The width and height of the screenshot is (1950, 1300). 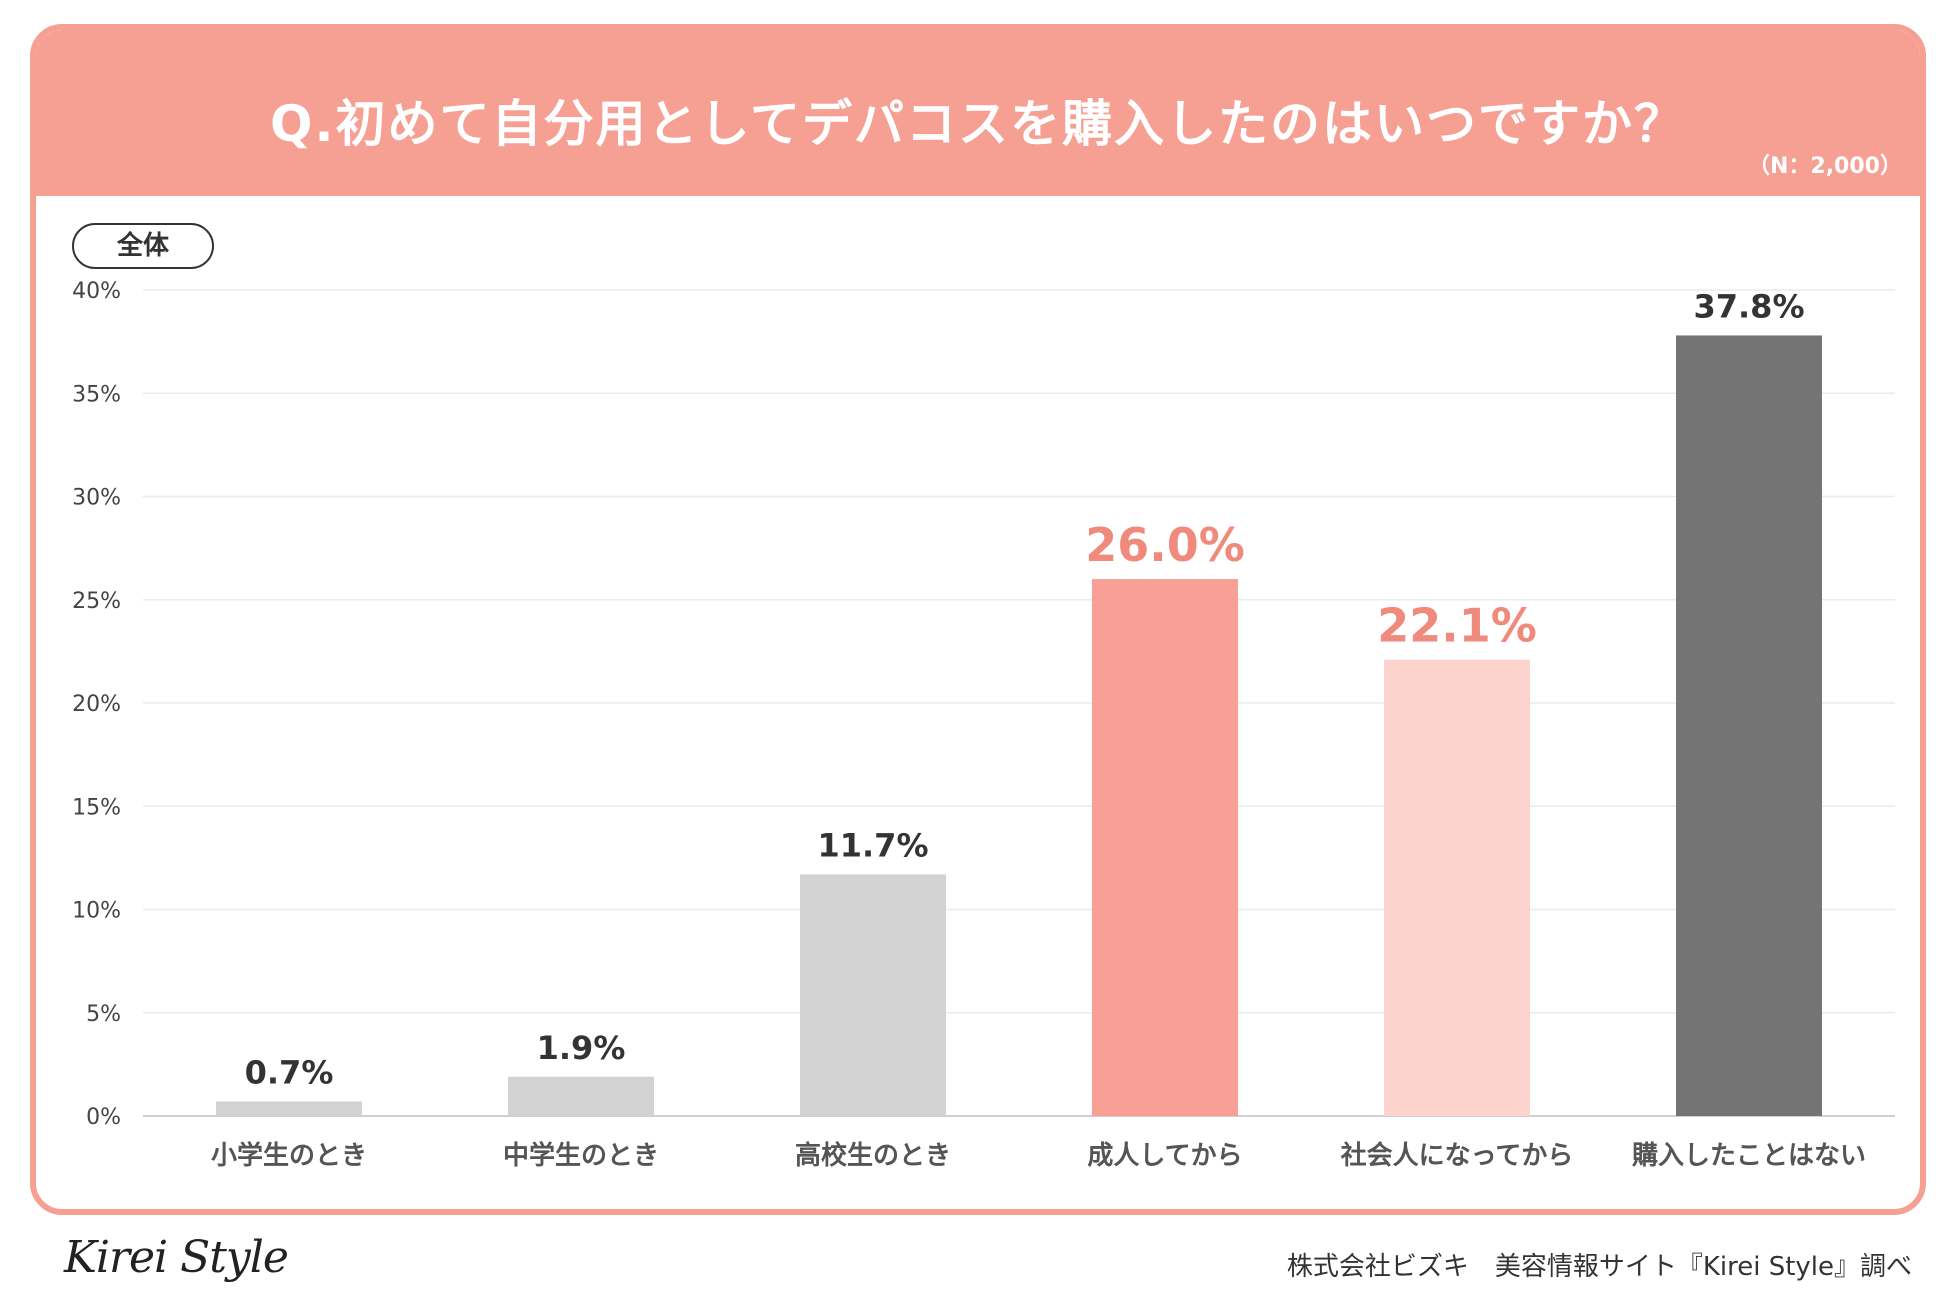 What do you see at coordinates (581, 1048) in the screenshot?
I see `data-label: 1.9%` at bounding box center [581, 1048].